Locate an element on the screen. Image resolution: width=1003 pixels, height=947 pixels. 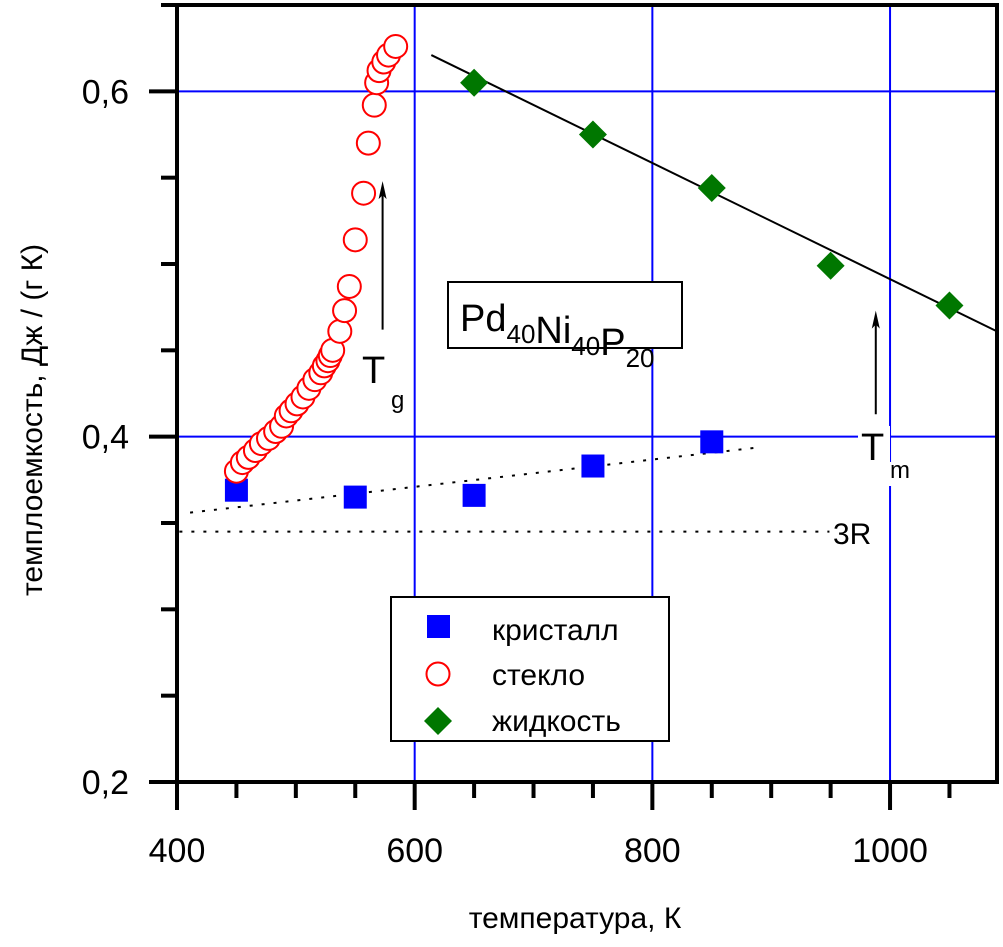
y-tick-label: 0,6 is located at coordinates (105, 92).